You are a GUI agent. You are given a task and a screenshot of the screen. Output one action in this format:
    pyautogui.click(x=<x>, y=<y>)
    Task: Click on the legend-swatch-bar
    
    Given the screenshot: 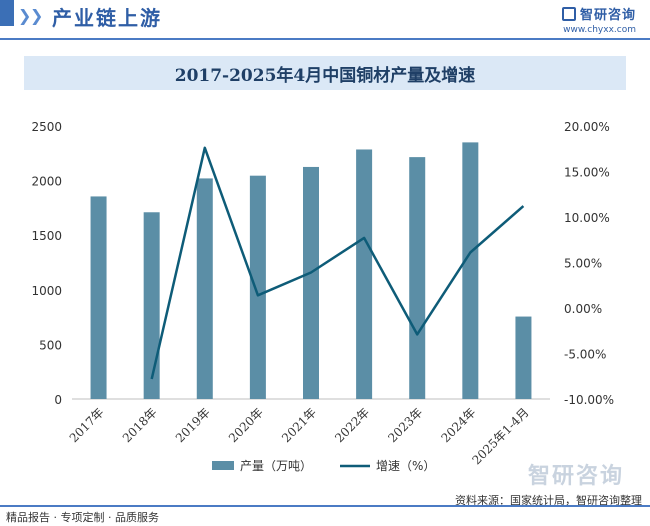 What is the action you would take?
    pyautogui.click(x=223, y=465)
    